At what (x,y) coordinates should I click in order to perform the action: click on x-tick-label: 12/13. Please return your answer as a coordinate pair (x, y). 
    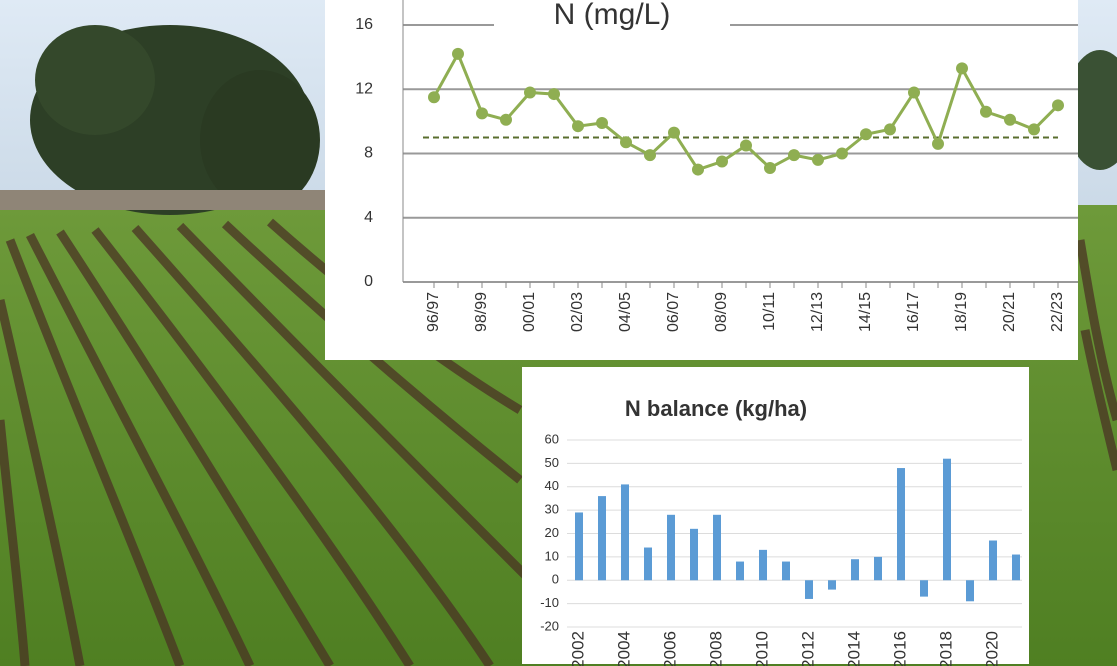
    Looking at the image, I should click on (817, 312).